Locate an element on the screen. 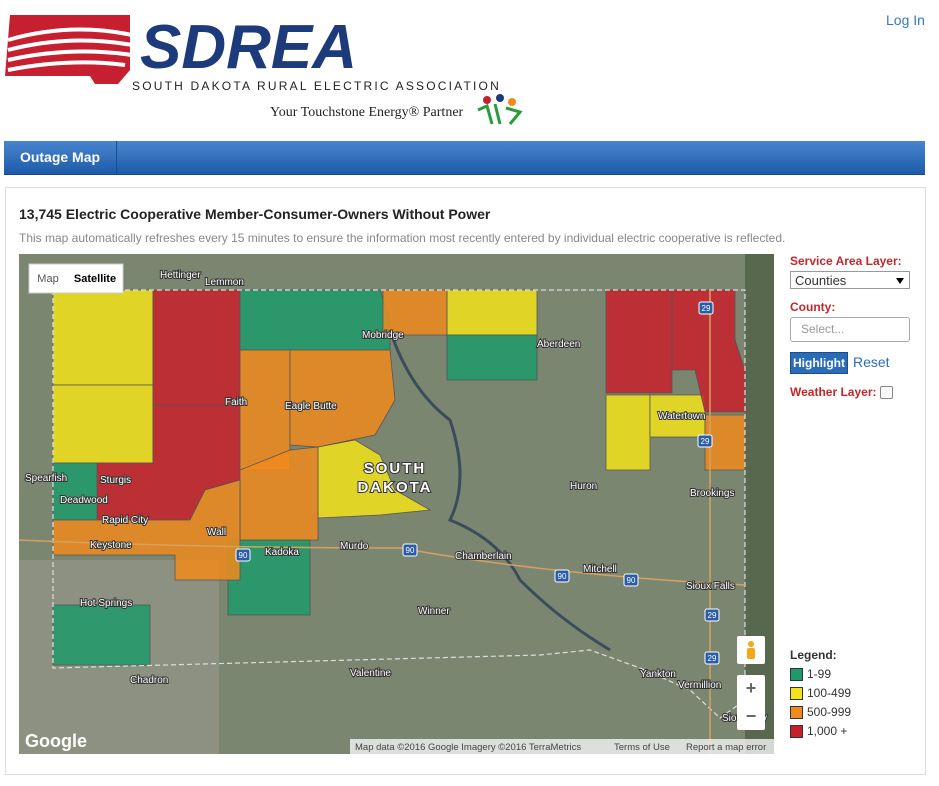  place-label: Mobridge is located at coordinates (383, 335).